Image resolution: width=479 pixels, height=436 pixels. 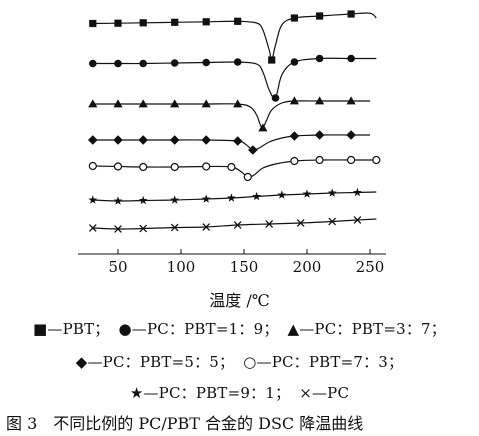 I want to click on x-tick-label-100: 100, so click(x=181, y=267).